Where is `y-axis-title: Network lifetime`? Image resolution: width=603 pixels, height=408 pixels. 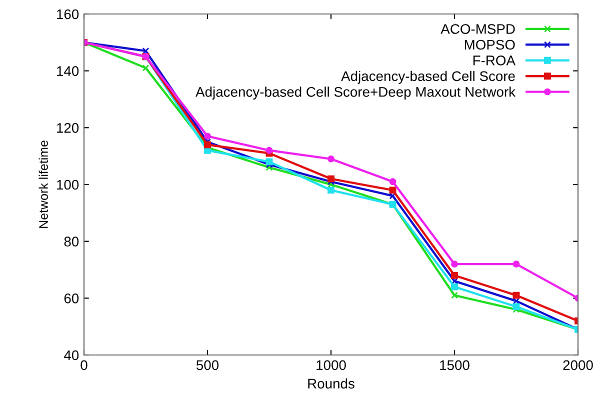
y-axis-title: Network lifetime is located at coordinates (43, 184).